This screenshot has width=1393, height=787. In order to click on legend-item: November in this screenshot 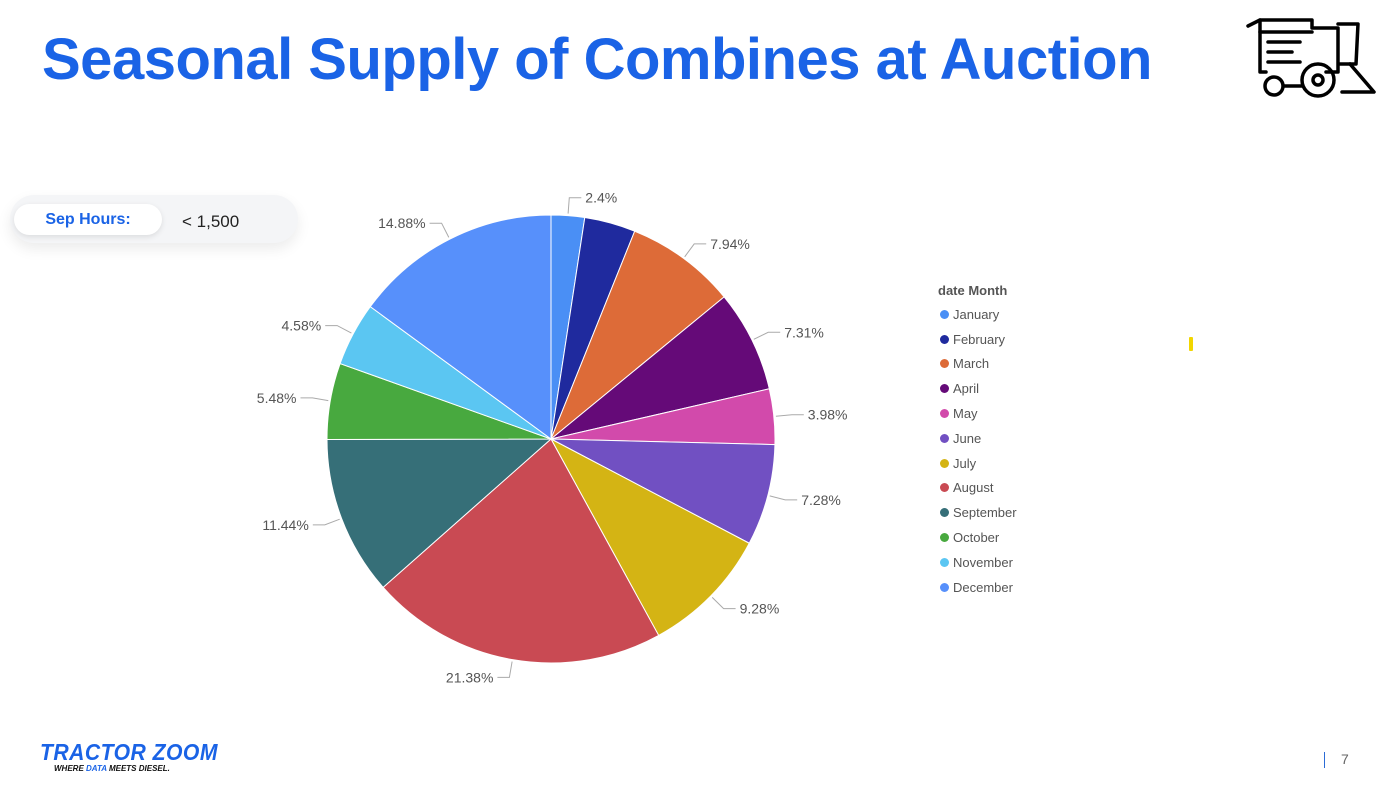, I will do `click(977, 562)`.